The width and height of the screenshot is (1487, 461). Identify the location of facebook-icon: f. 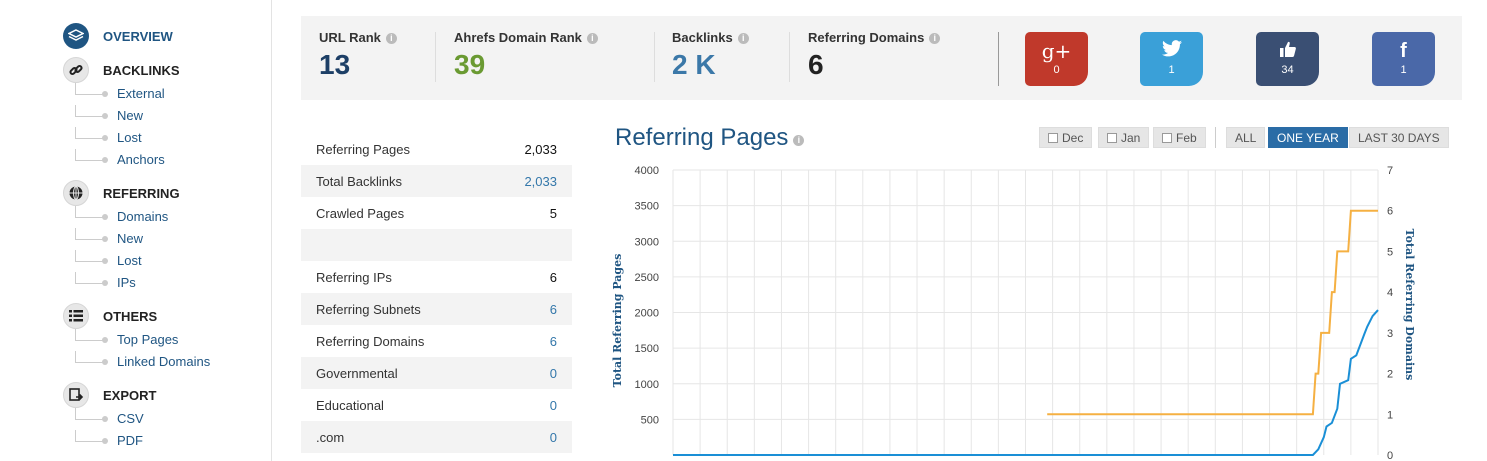
(1403, 51).